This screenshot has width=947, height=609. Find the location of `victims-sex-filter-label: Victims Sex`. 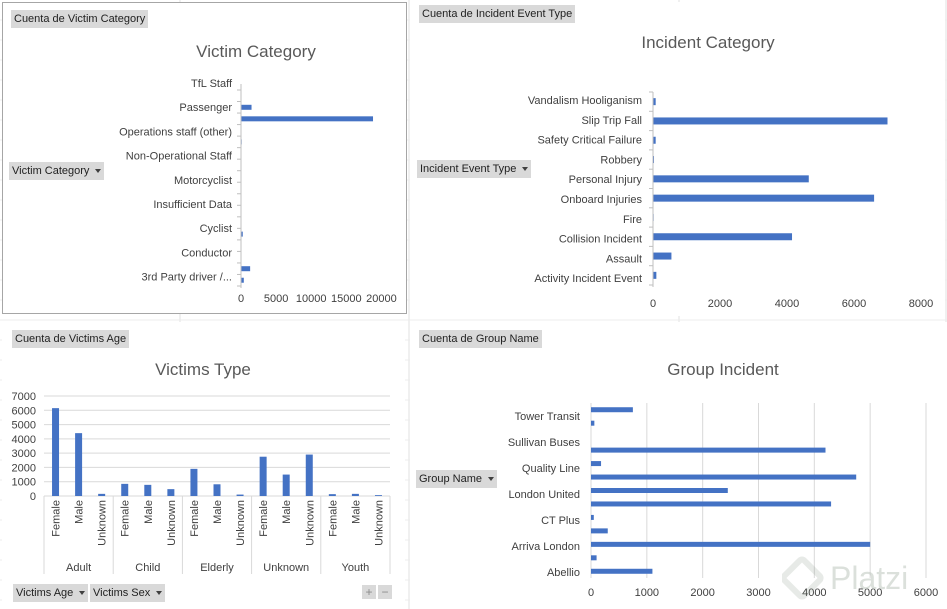

victims-sex-filter-label: Victims Sex is located at coordinates (122, 593).